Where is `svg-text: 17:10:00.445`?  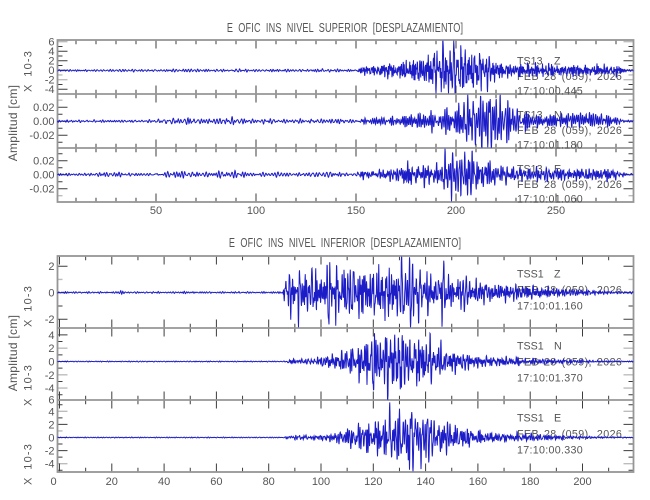
svg-text: 17:10:00.445 is located at coordinates (550, 92).